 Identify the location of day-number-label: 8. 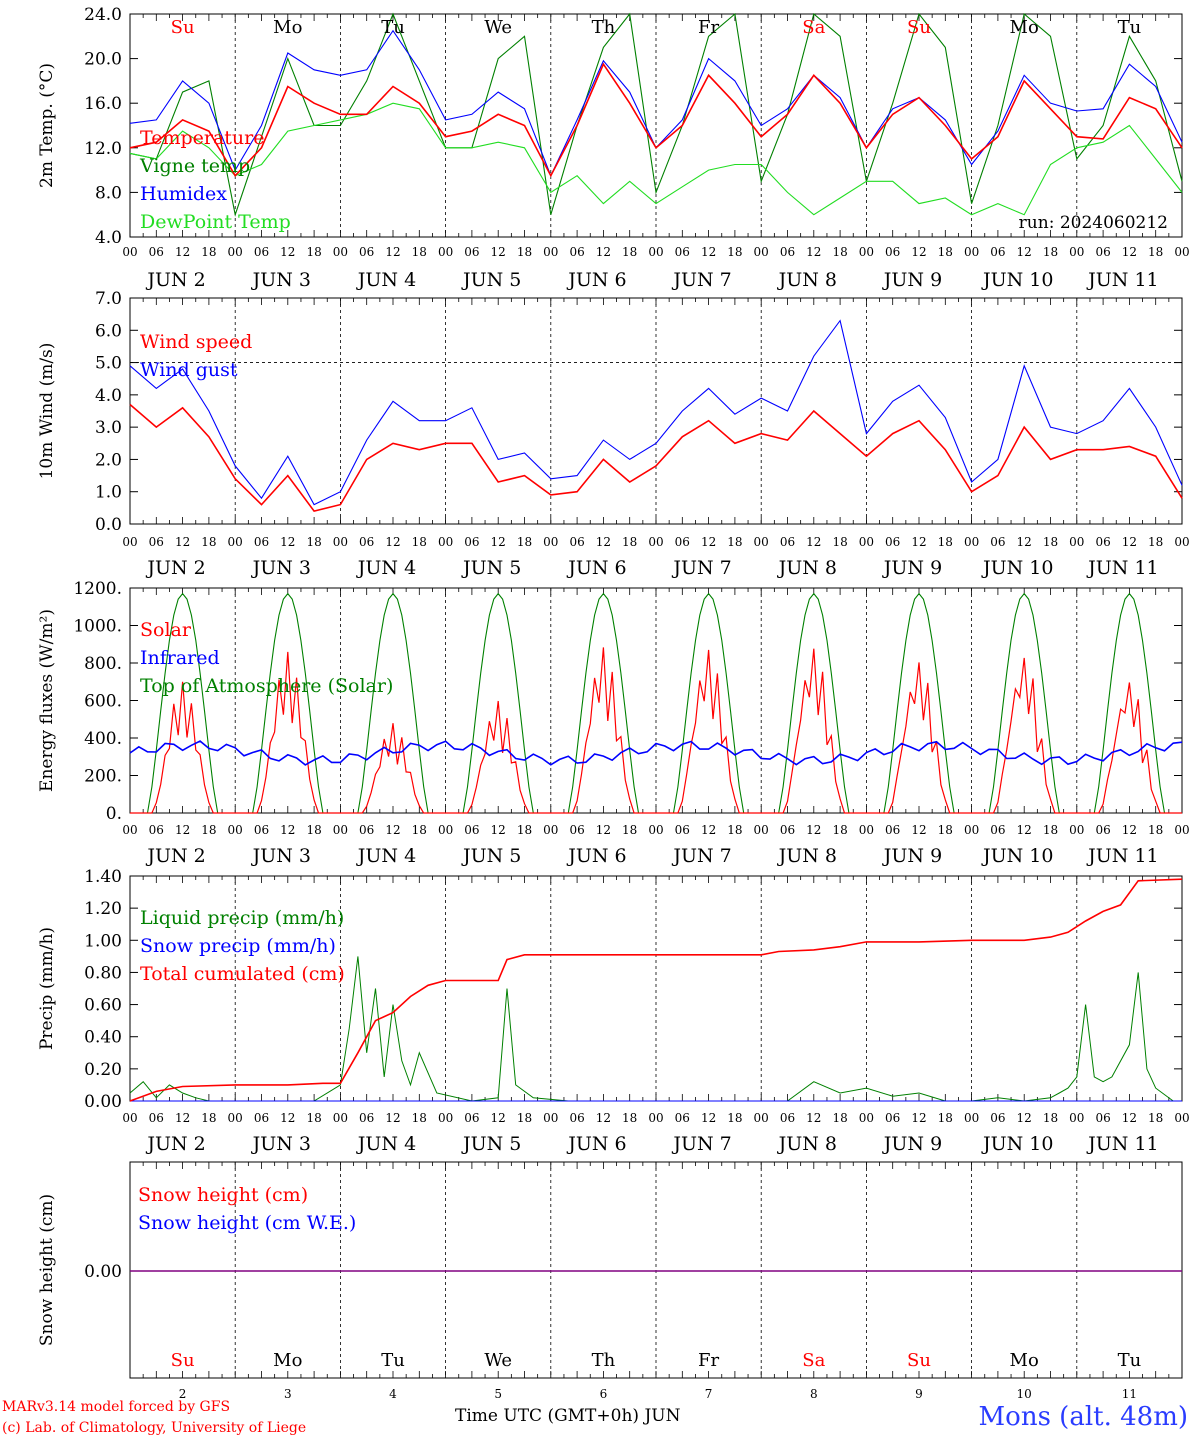
(814, 1394).